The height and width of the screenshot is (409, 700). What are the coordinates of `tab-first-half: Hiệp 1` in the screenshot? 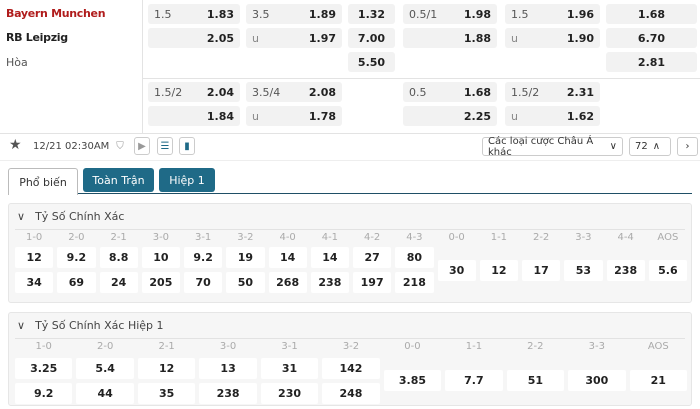 It's located at (187, 180).